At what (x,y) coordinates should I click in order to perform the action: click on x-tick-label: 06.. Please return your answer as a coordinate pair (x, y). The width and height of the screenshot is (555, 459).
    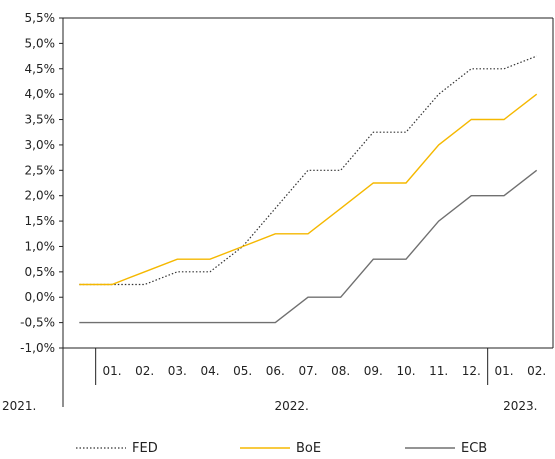
    Looking at the image, I should click on (275, 371).